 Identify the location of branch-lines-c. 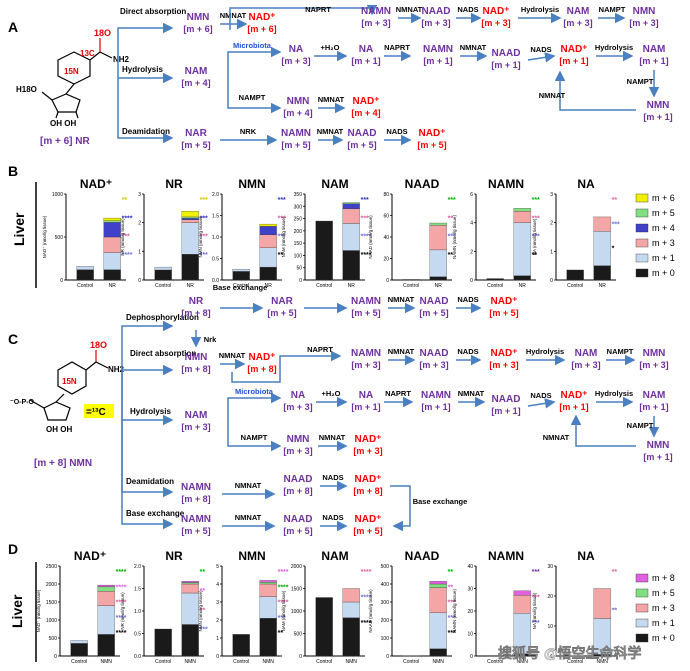
(147, 425).